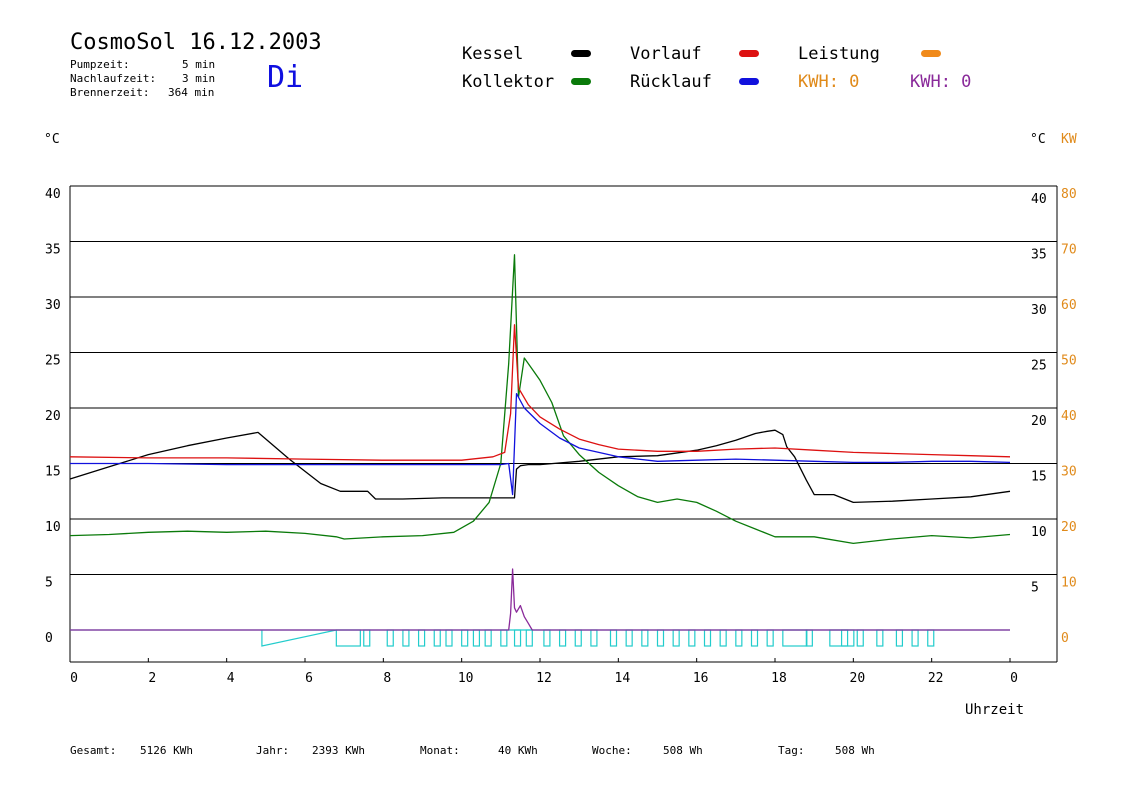 This screenshot has width=1148, height=812. I want to click on y2-tick-label: 10, so click(1069, 583).